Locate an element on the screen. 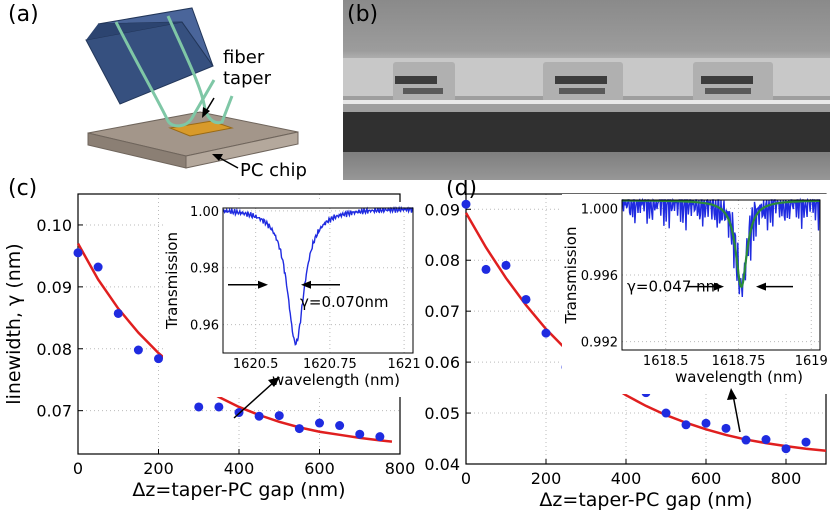 Image resolution: width=830 pixels, height=513 pixels. inset-y-tick-label: 0.992 is located at coordinates (599, 343).